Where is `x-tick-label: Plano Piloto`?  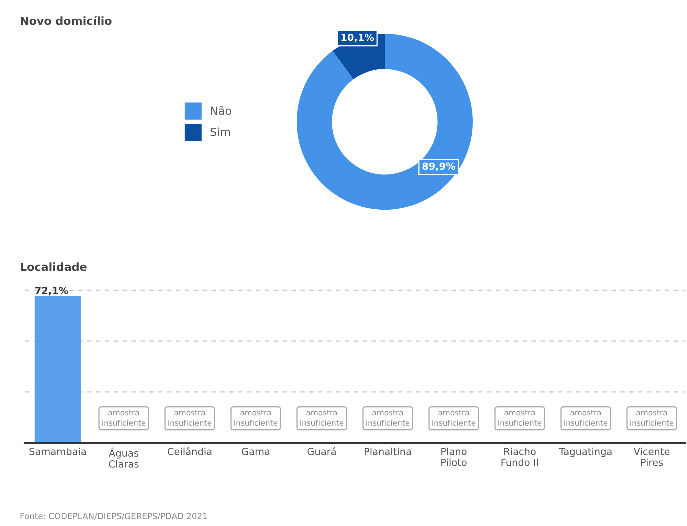
x-tick-label: Plano Piloto is located at coordinates (454, 457).